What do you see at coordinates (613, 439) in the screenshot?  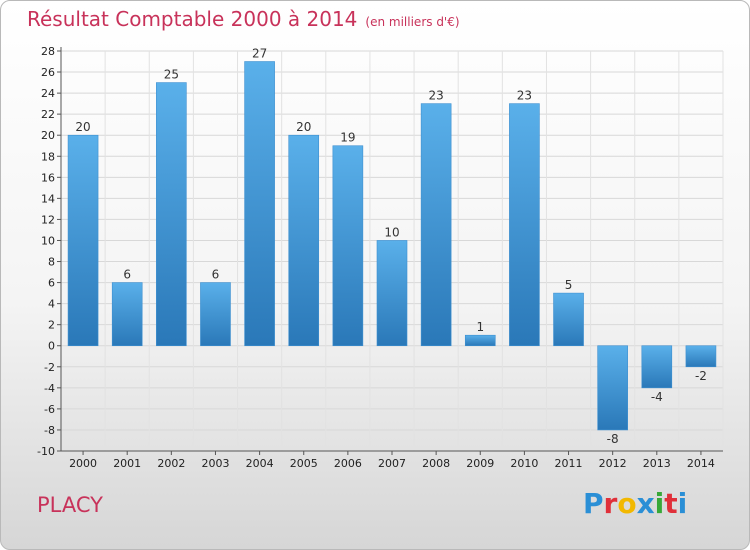 I see `data-label: -8` at bounding box center [613, 439].